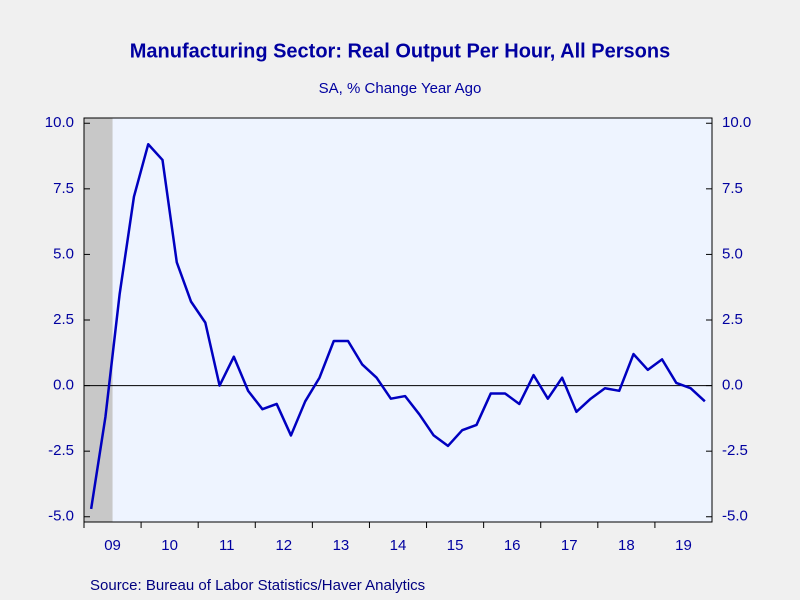 The height and width of the screenshot is (600, 800). What do you see at coordinates (283, 545) in the screenshot?
I see `x-tick-label: 12` at bounding box center [283, 545].